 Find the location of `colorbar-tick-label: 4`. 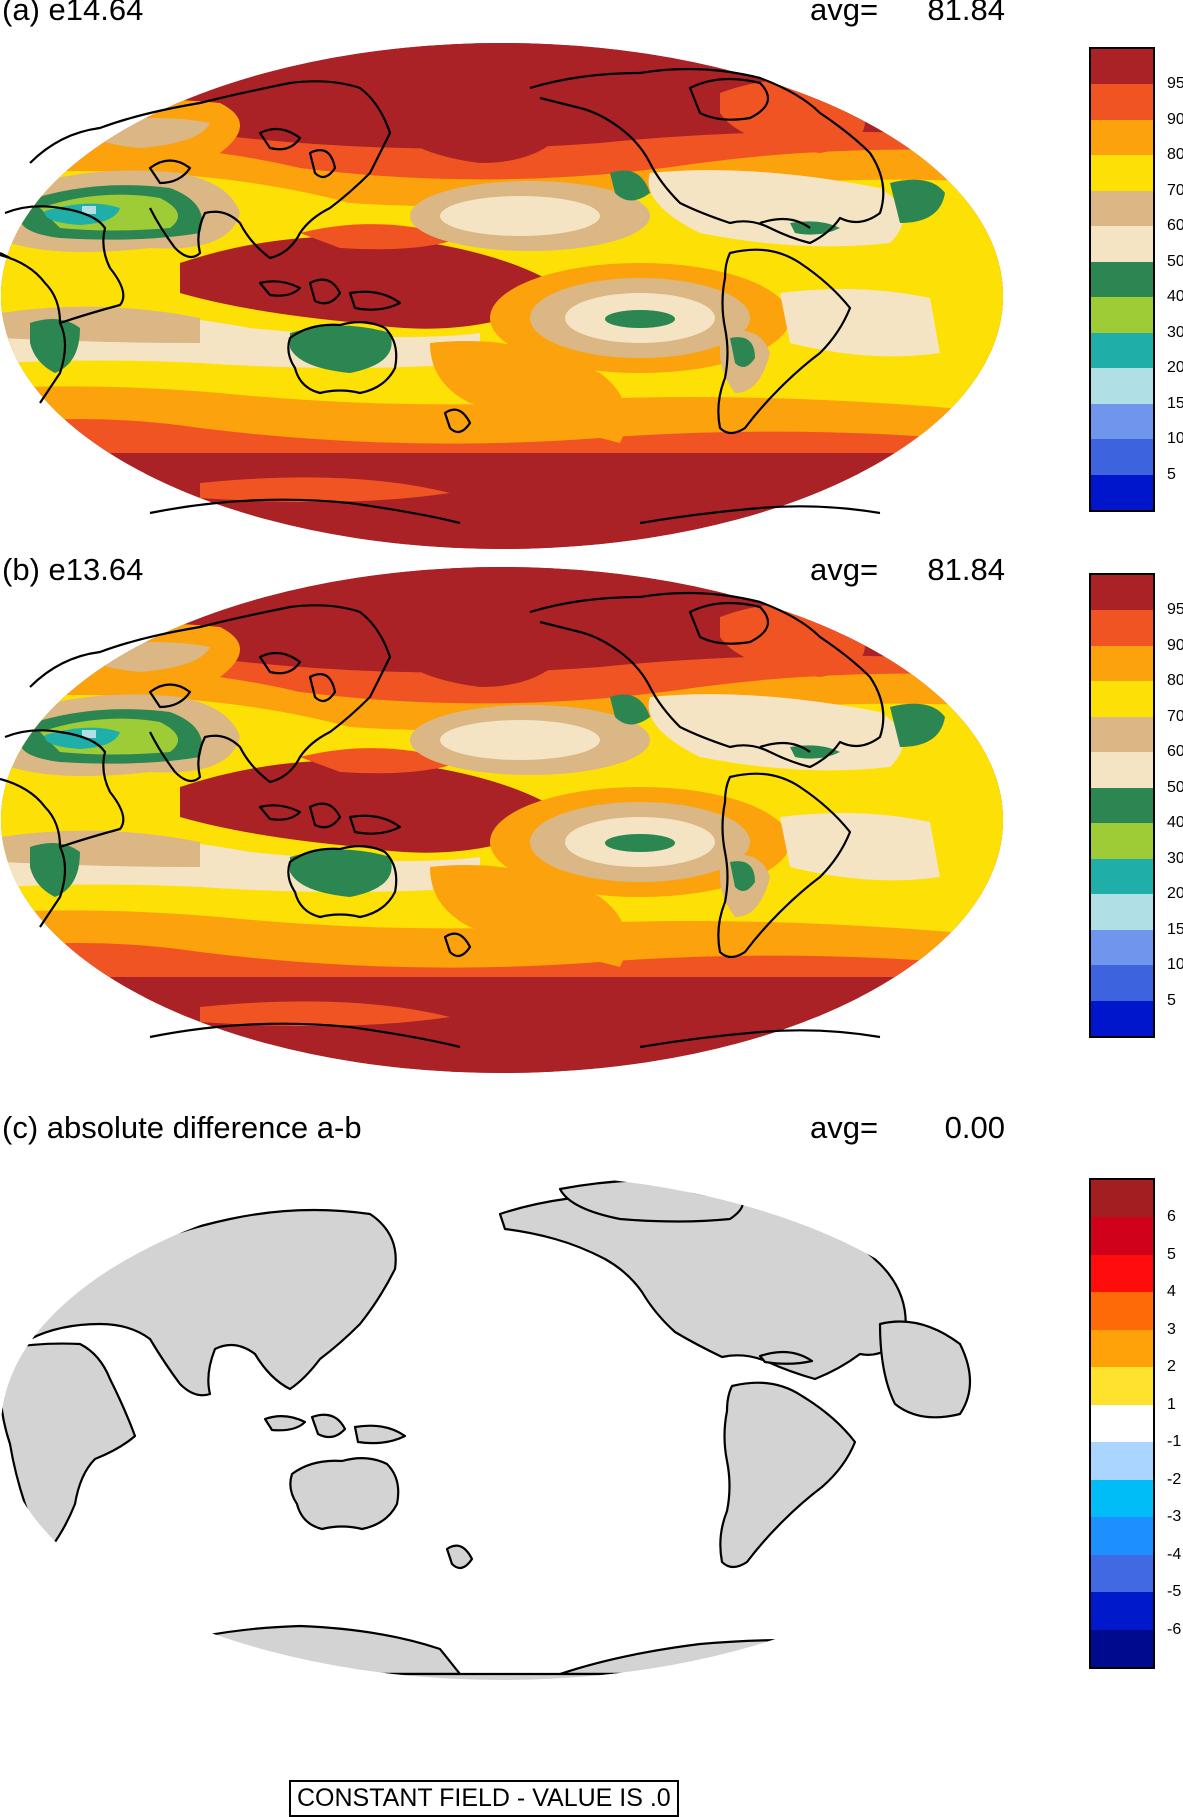

colorbar-tick-label: 4 is located at coordinates (1171, 1292).